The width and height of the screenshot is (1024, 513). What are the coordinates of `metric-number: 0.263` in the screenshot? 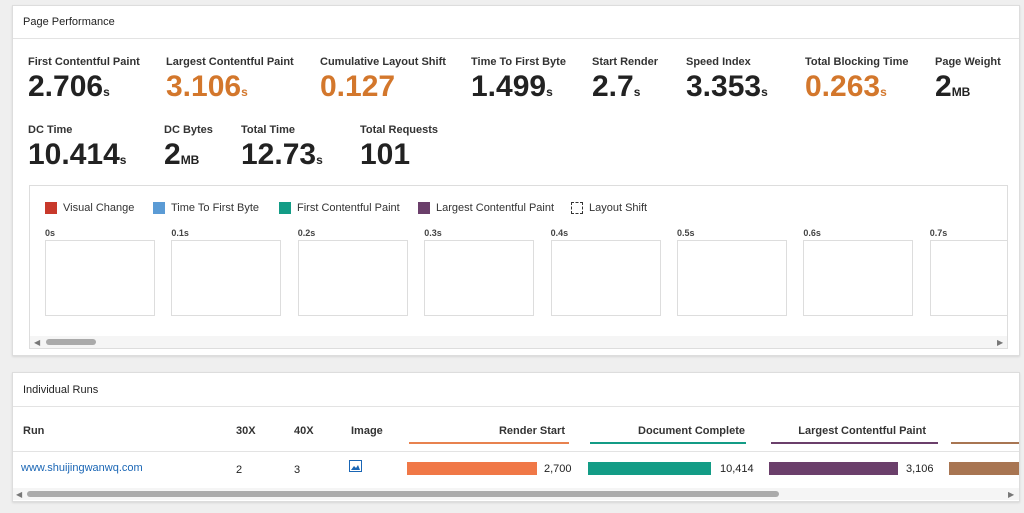 It's located at (843, 86).